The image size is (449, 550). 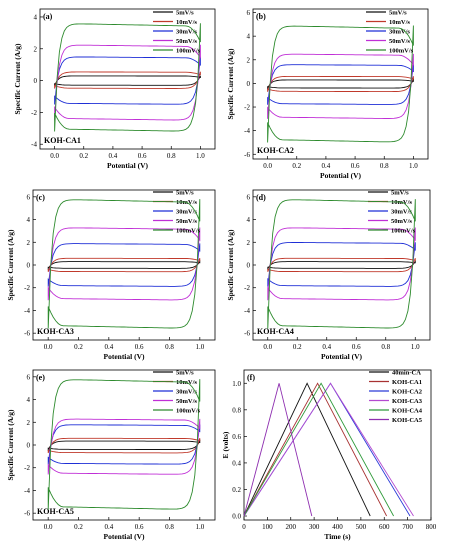 What do you see at coordinates (337, 536) in the screenshot?
I see `x-axis-title: Time (s)` at bounding box center [337, 536].